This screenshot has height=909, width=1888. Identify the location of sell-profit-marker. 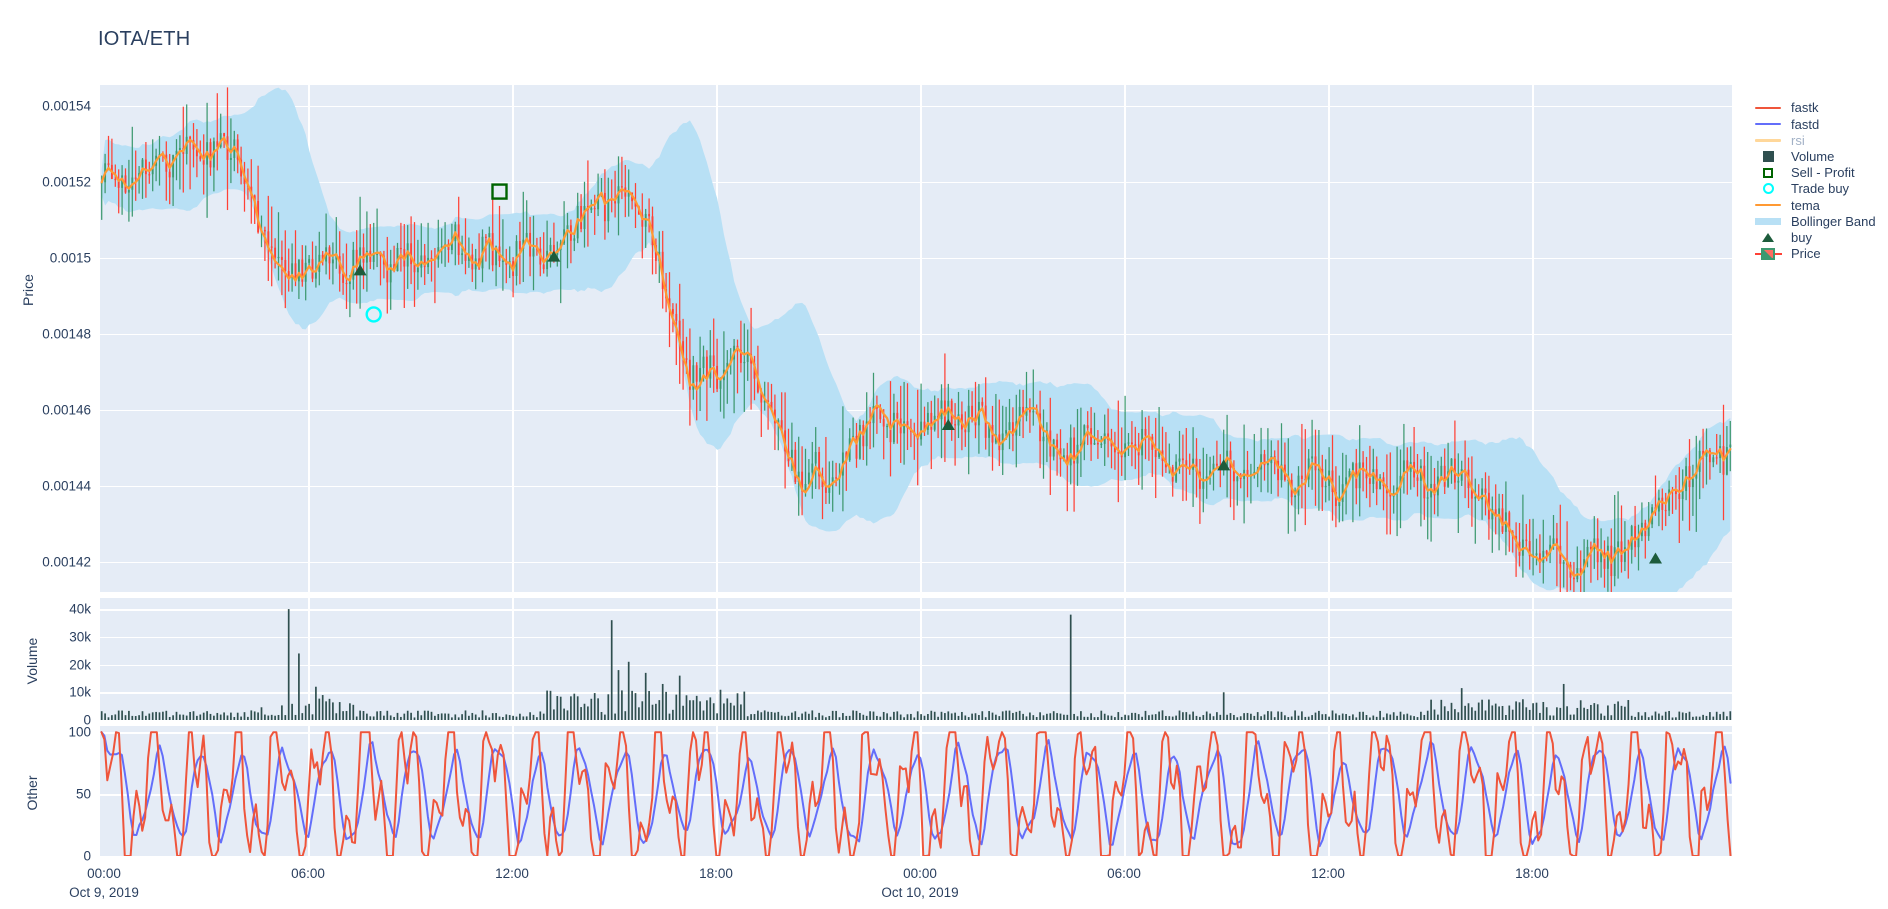
(499, 191).